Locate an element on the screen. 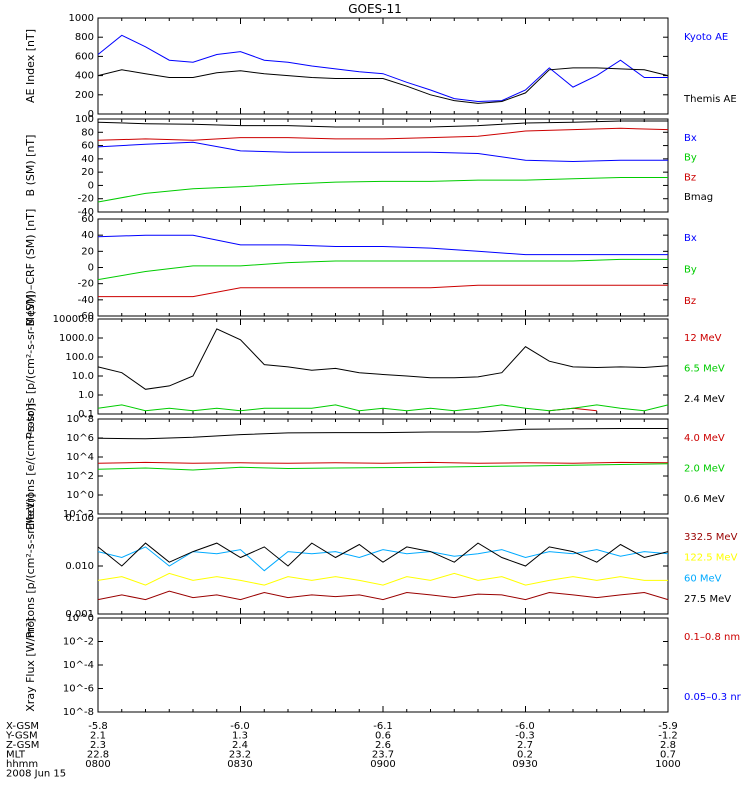 Image resolution: width=750 pixels, height=800 pixels. date-label: 2008 Jun 15 is located at coordinates (36, 774).